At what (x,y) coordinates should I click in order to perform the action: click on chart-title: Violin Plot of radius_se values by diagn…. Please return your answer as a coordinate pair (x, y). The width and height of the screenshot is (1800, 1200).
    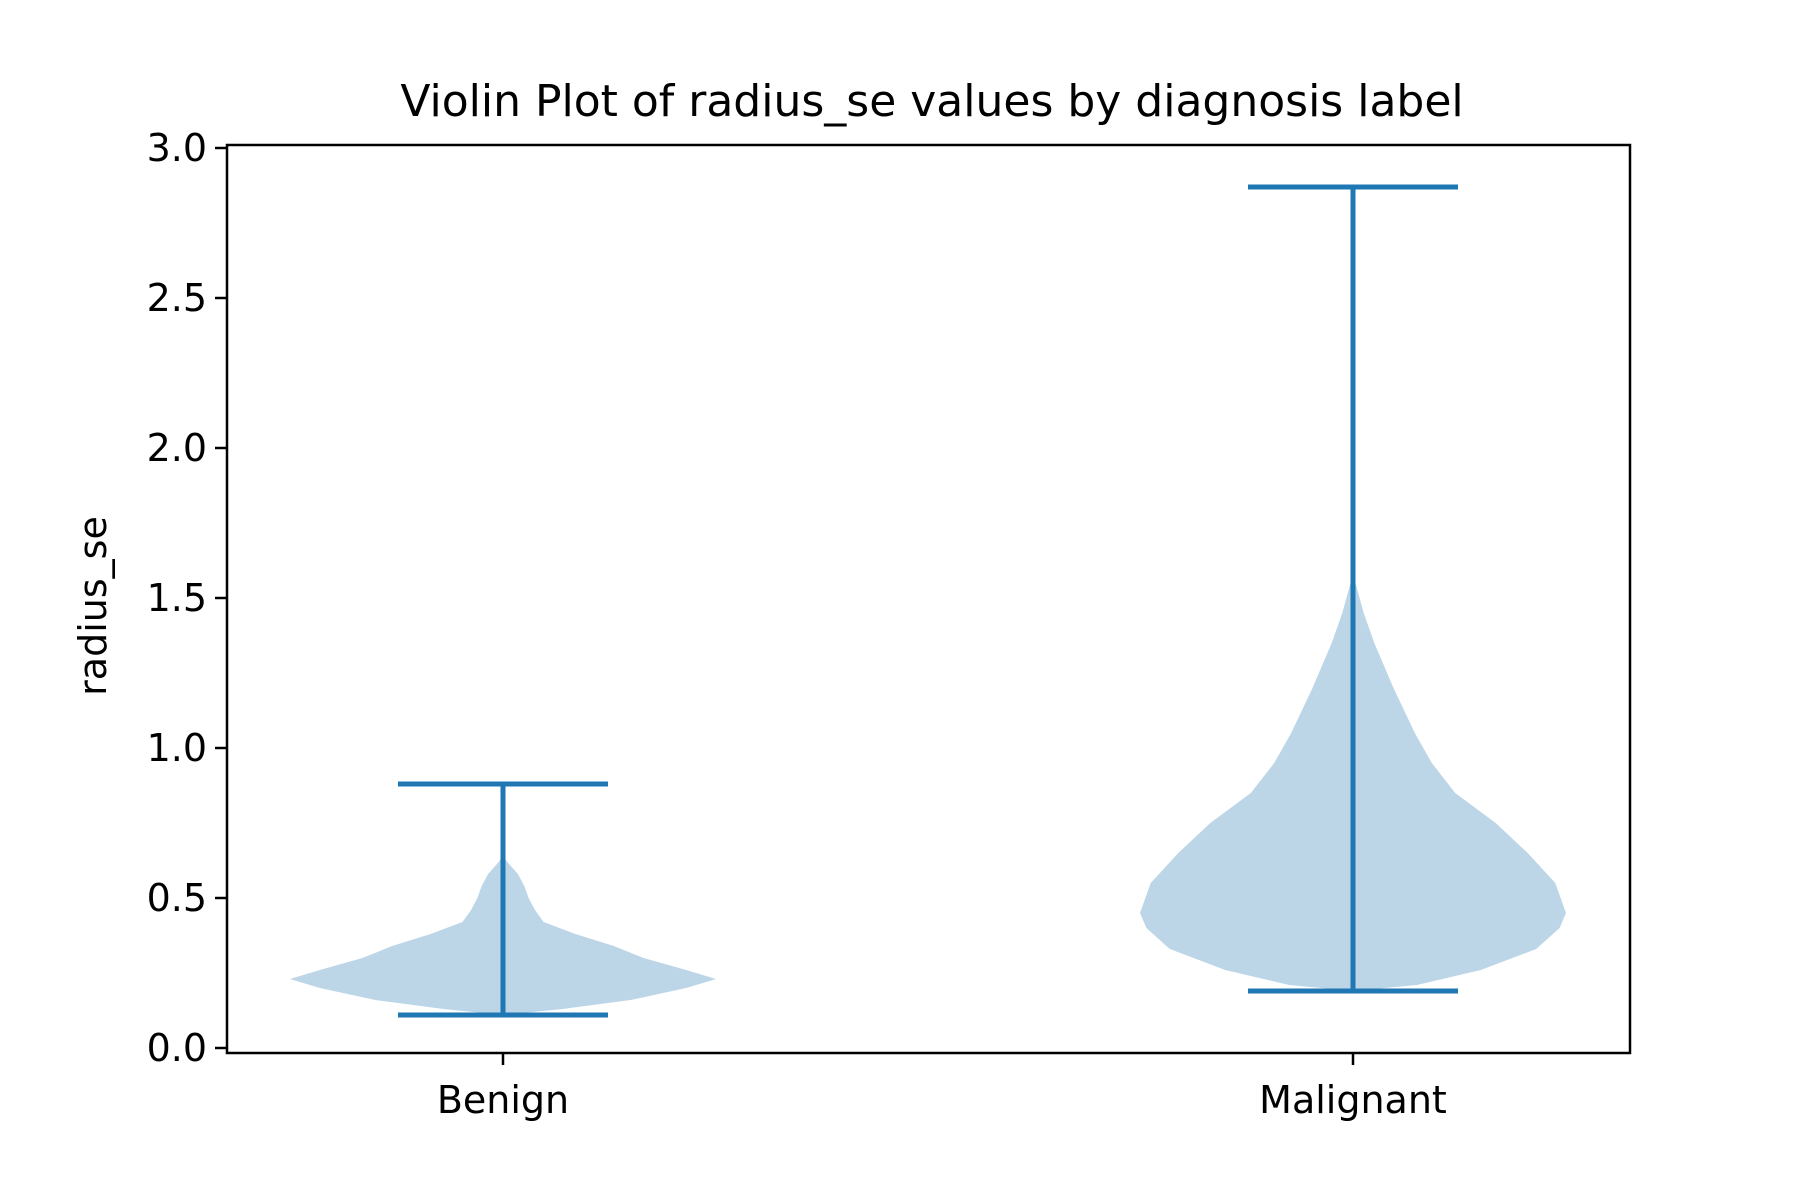
    Looking at the image, I should click on (931, 101).